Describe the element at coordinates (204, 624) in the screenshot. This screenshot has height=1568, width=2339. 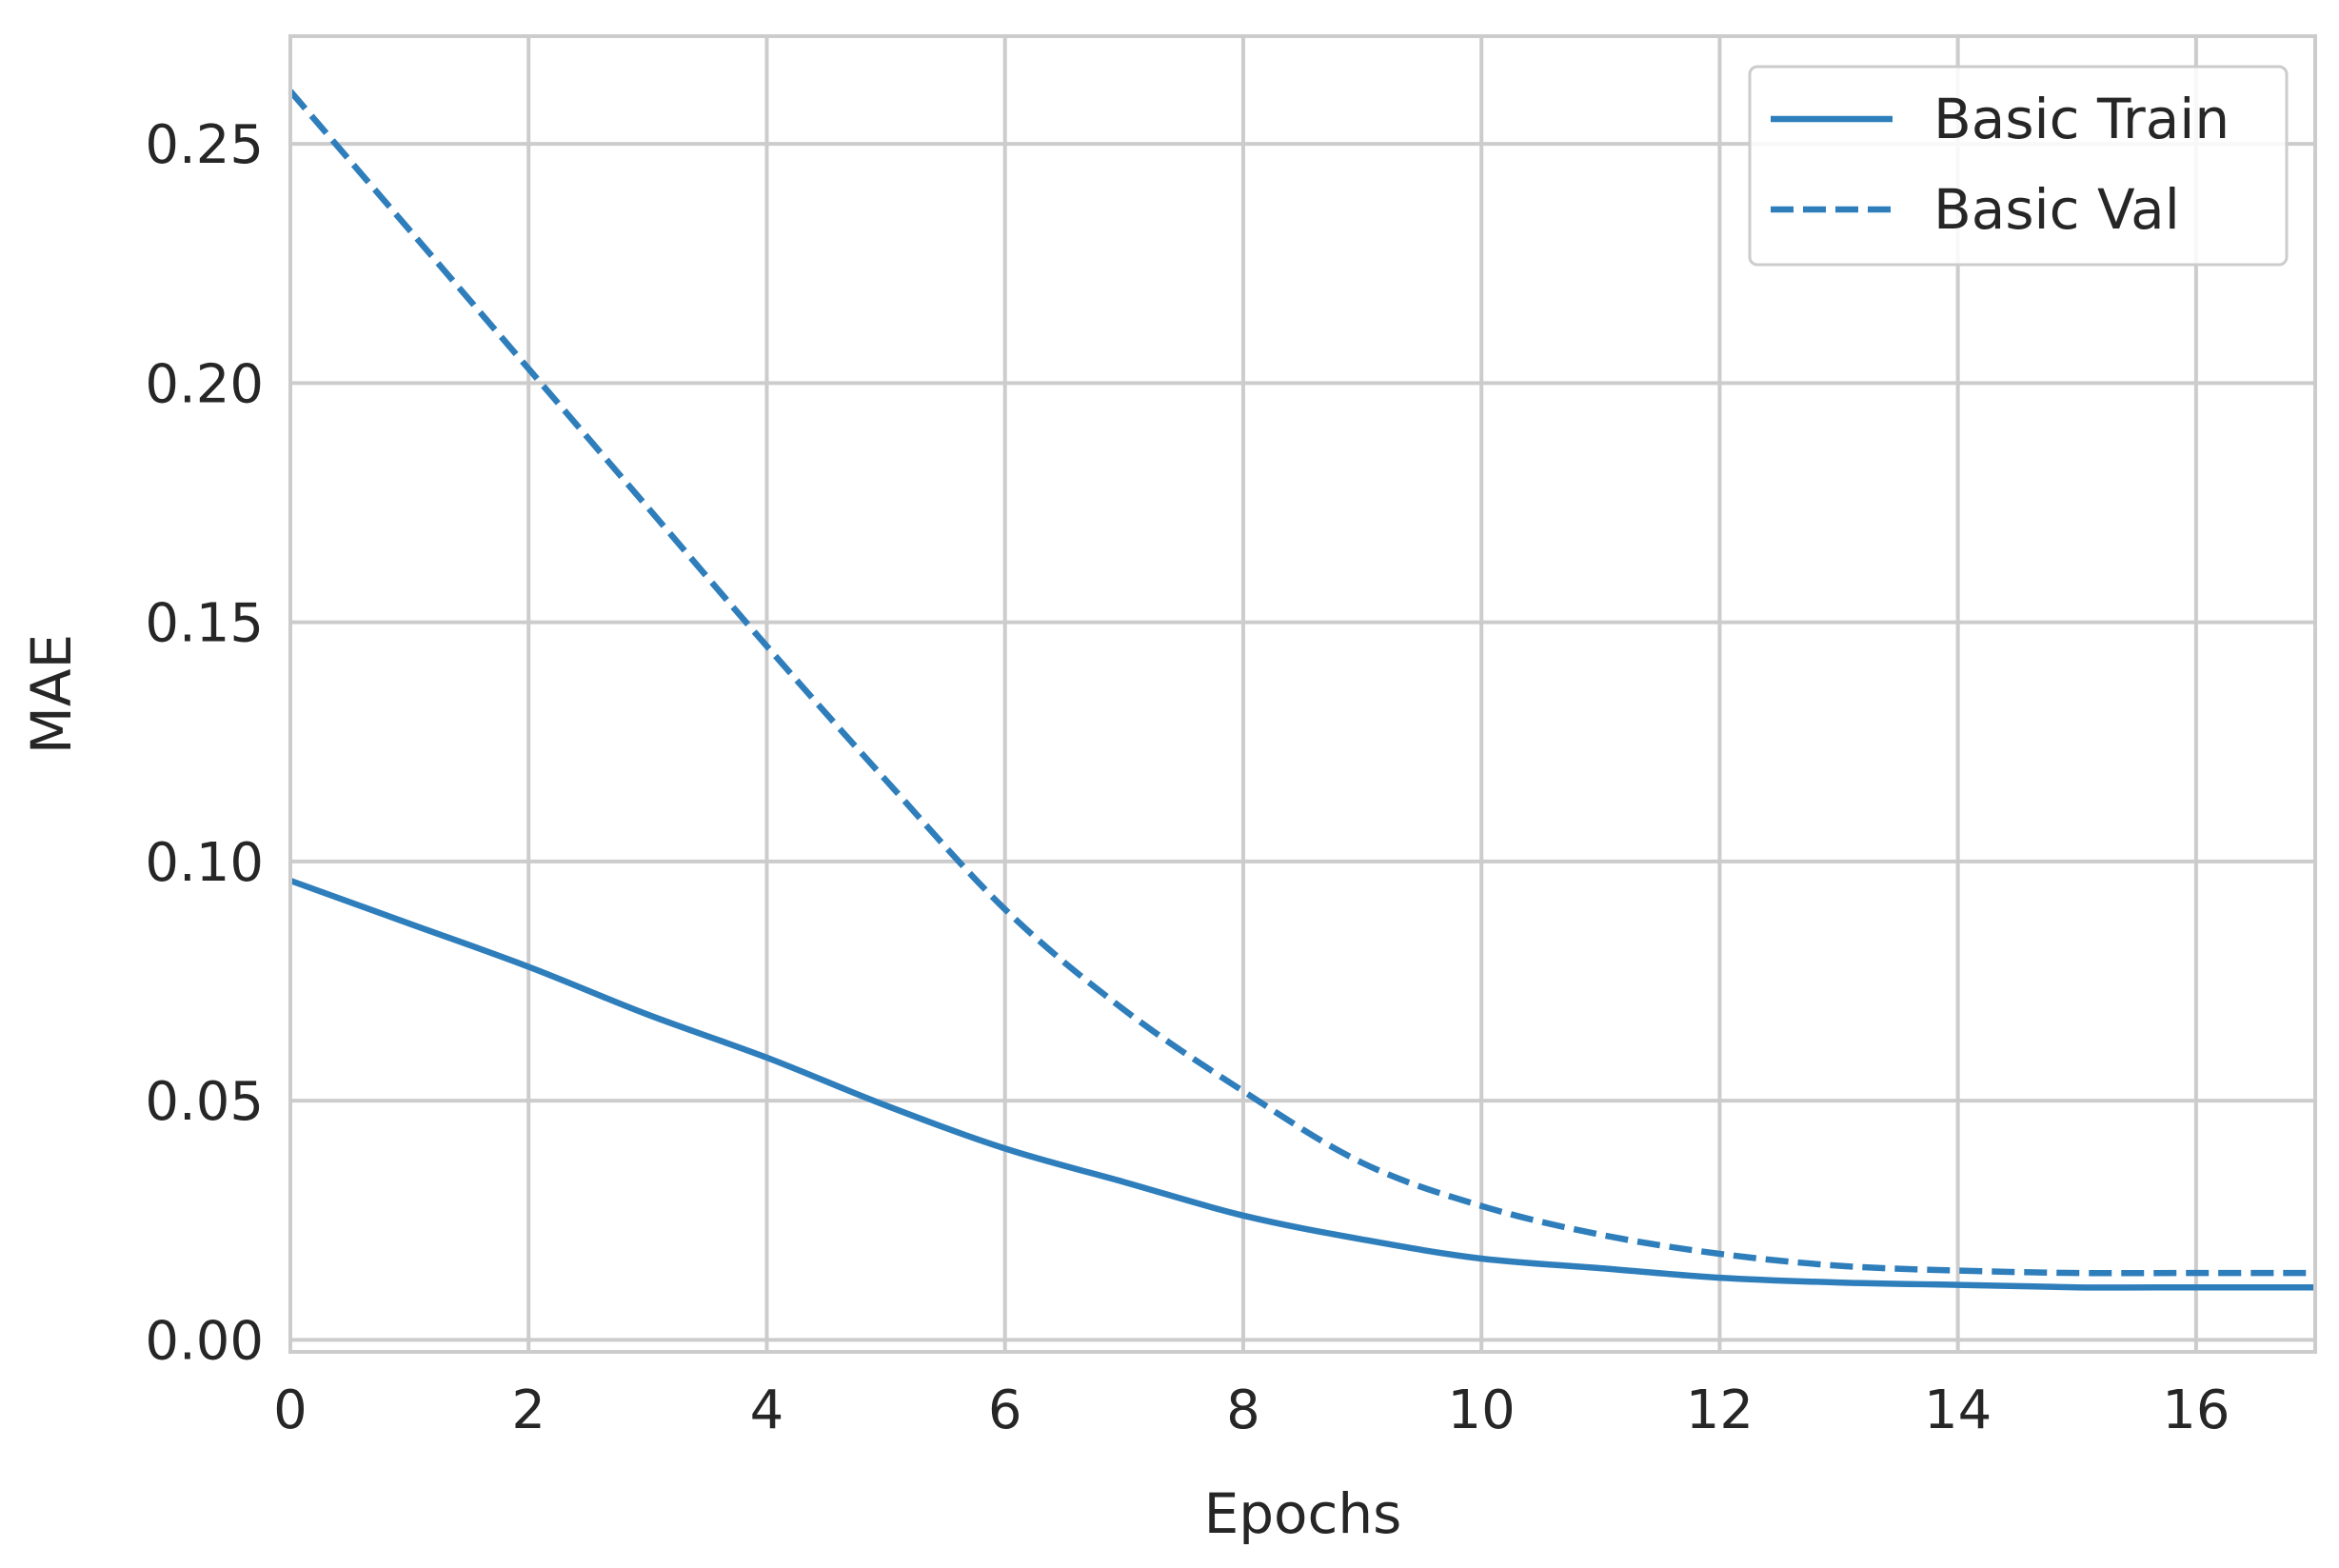
I see `y-tick-label: 0.15` at that location.